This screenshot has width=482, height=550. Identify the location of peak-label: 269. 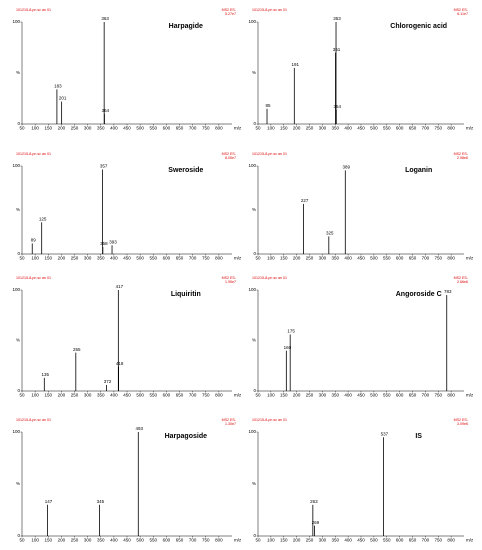
(316, 522).